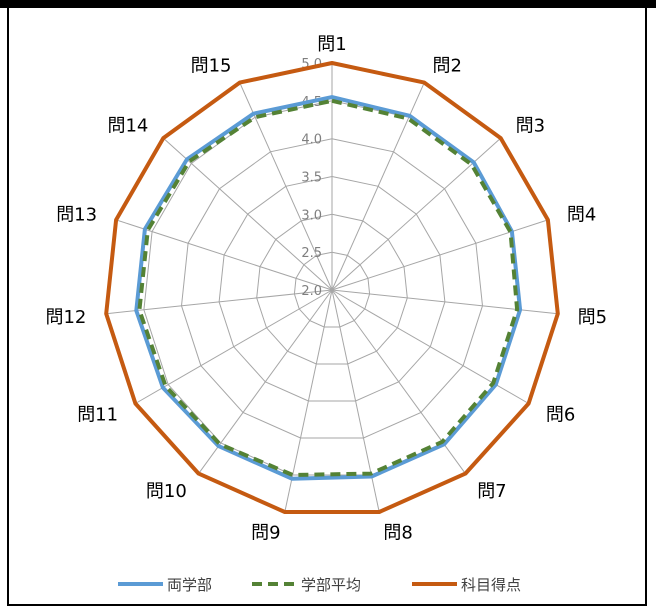 The height and width of the screenshot is (612, 656). Describe the element at coordinates (166, 491) in the screenshot. I see `category-label: 問10` at that location.